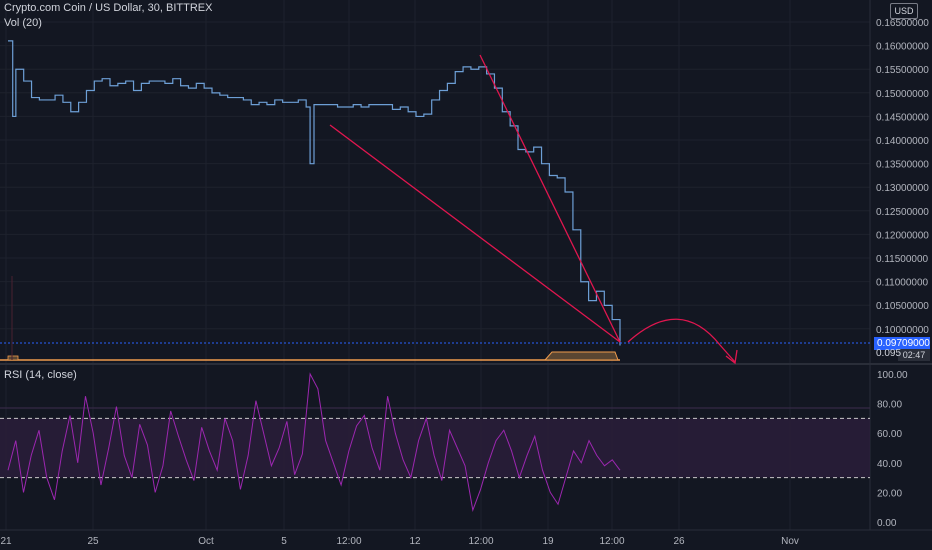 The image size is (932, 550). I want to click on price-tick-label: 0.10500000, so click(902, 306).